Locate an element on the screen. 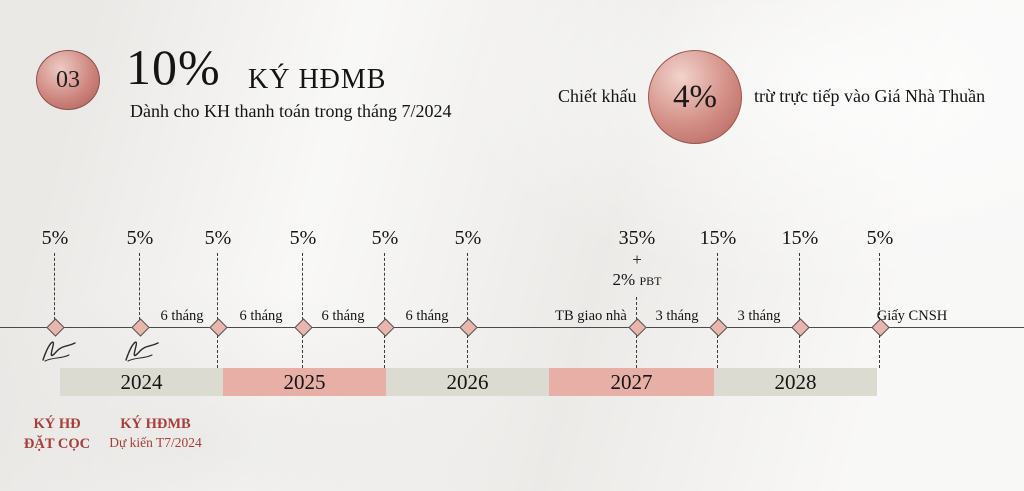 The width and height of the screenshot is (1024, 491). step-number: 03 is located at coordinates (68, 79).